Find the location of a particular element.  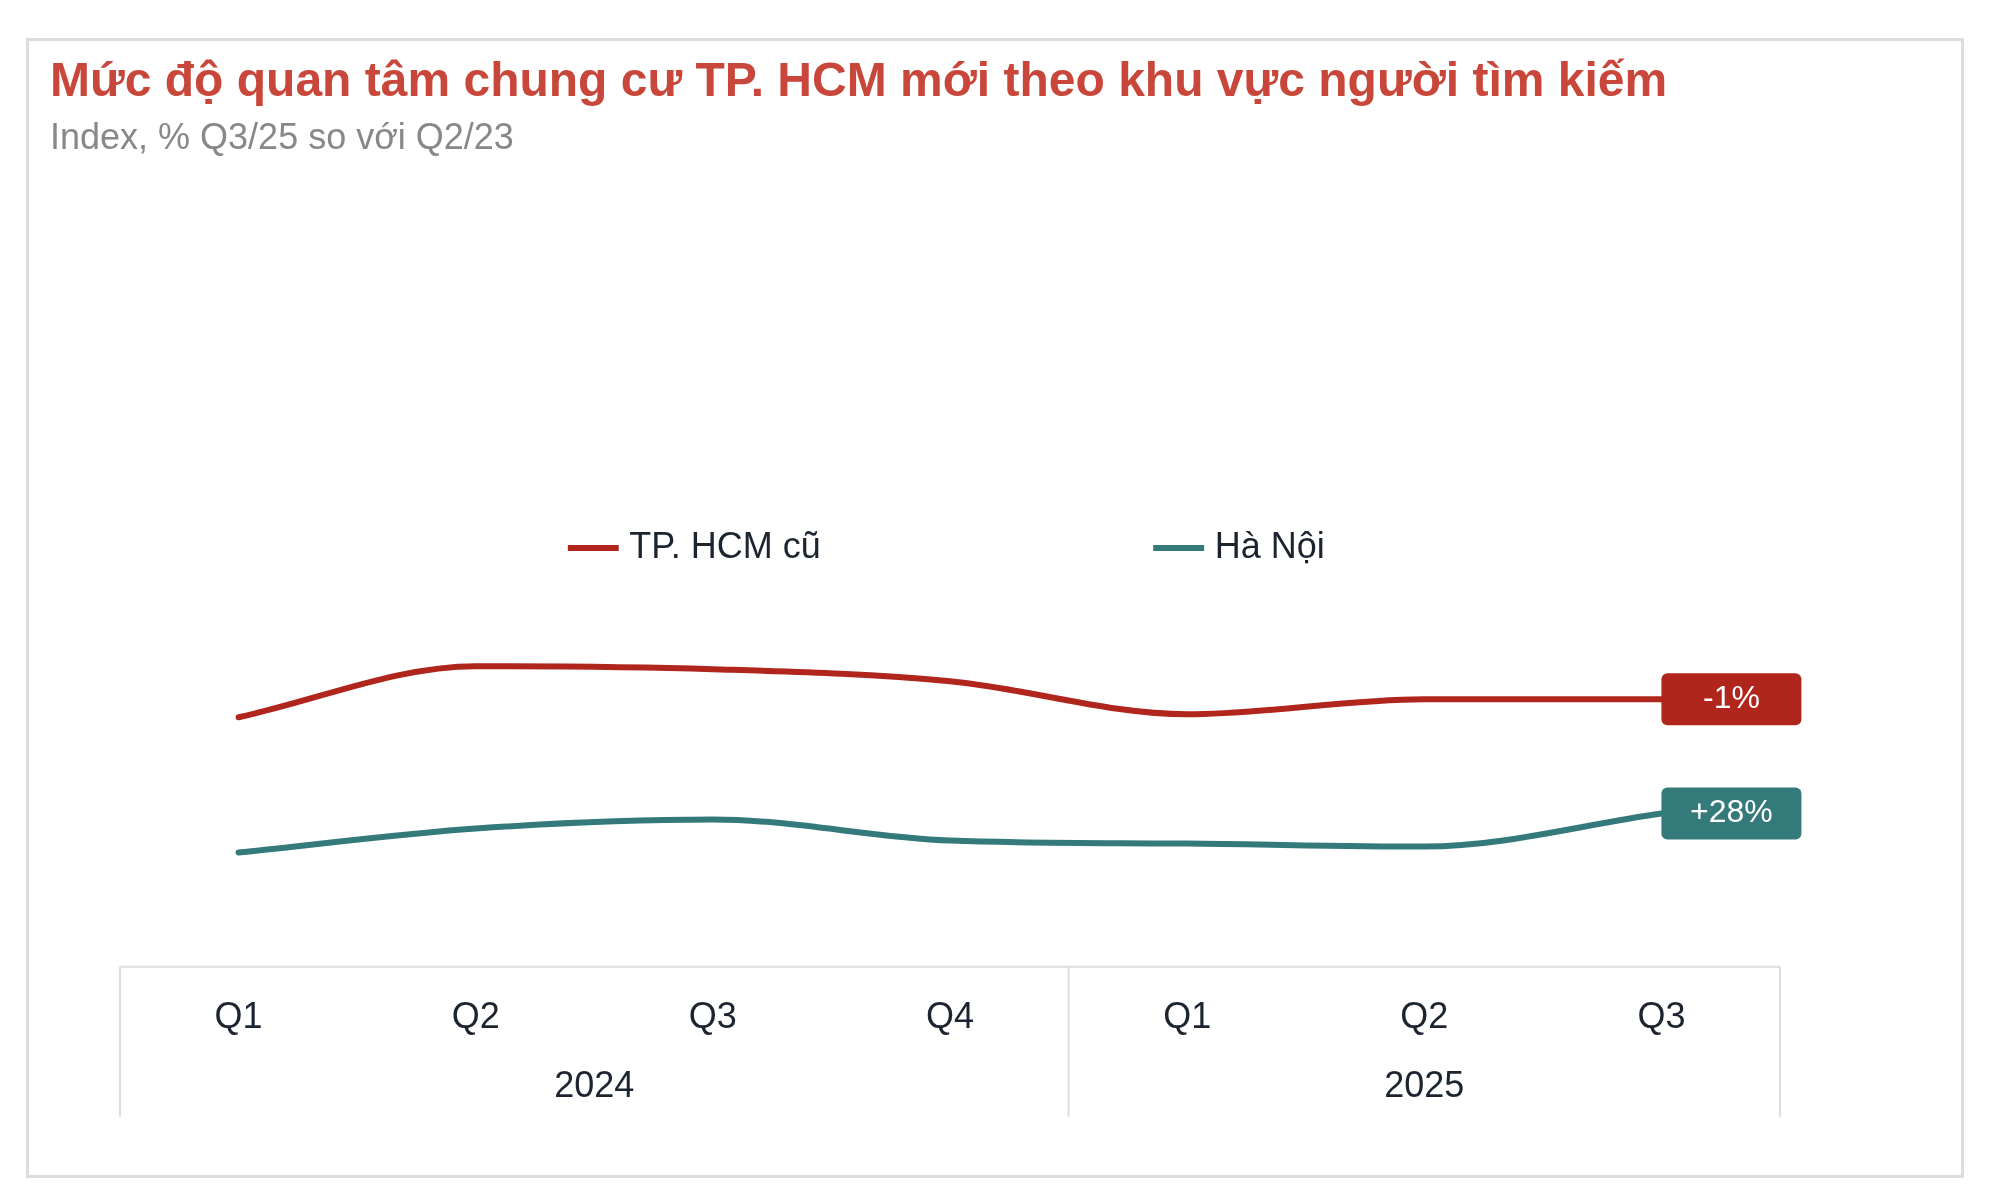

annotation: +28% is located at coordinates (1731, 811).